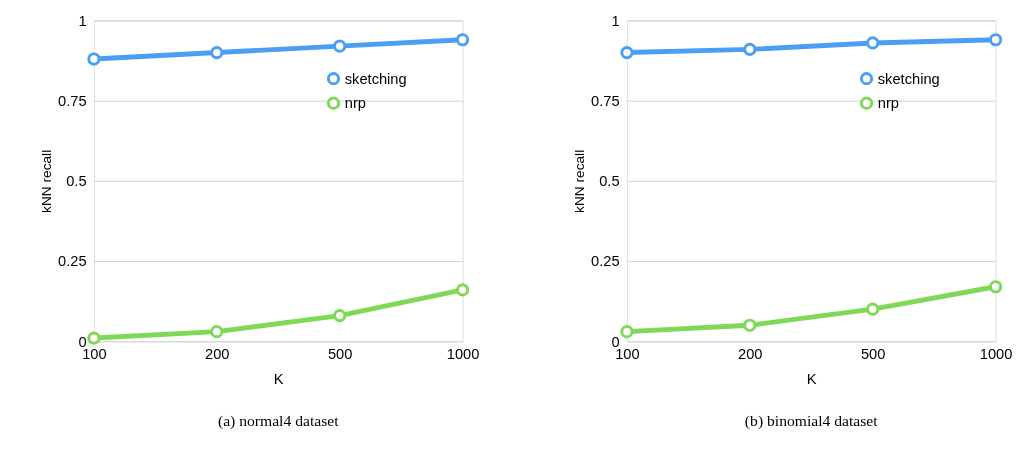 This screenshot has height=451, width=1023. What do you see at coordinates (811, 421) in the screenshot?
I see `text: (b) binomial4 dataset` at bounding box center [811, 421].